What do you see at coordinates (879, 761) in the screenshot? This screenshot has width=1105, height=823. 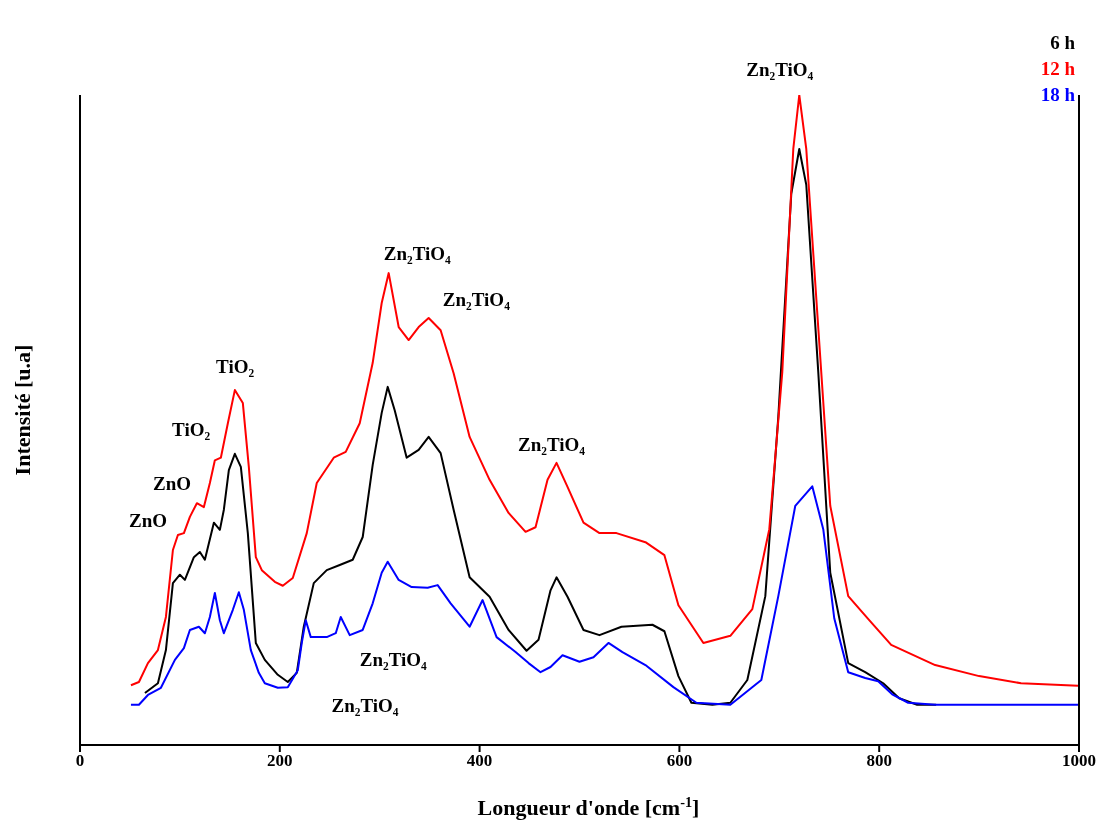 I see `x-tick-label: 800` at bounding box center [879, 761].